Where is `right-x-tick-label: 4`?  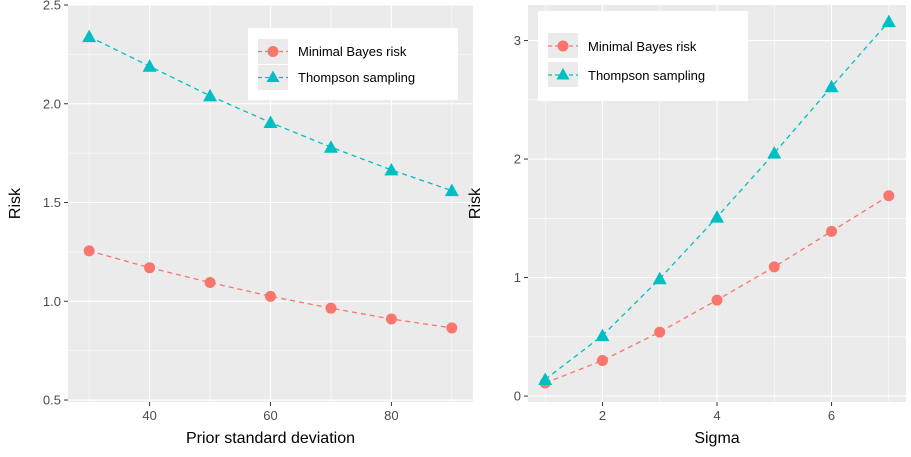
right-x-tick-label: 4 is located at coordinates (716, 415).